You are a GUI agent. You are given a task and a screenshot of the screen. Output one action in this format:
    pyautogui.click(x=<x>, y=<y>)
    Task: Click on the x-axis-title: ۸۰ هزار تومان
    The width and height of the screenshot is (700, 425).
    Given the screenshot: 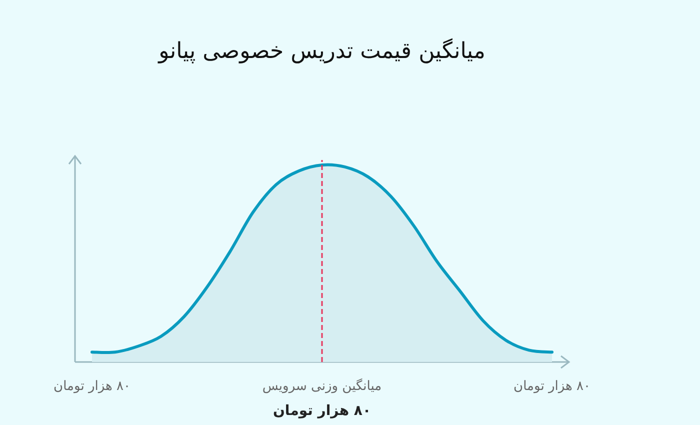 What is the action you would take?
    pyautogui.click(x=322, y=411)
    